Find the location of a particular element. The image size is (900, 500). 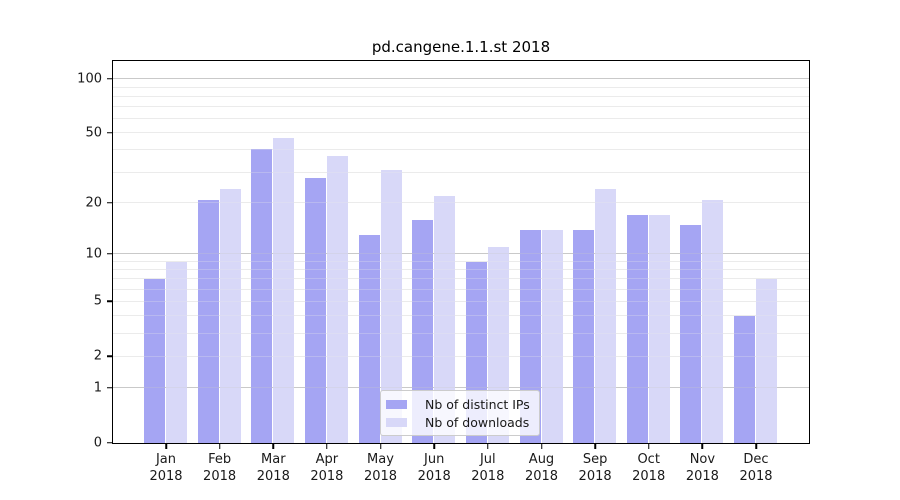

legend-swatch-downloads is located at coordinates (396, 422).